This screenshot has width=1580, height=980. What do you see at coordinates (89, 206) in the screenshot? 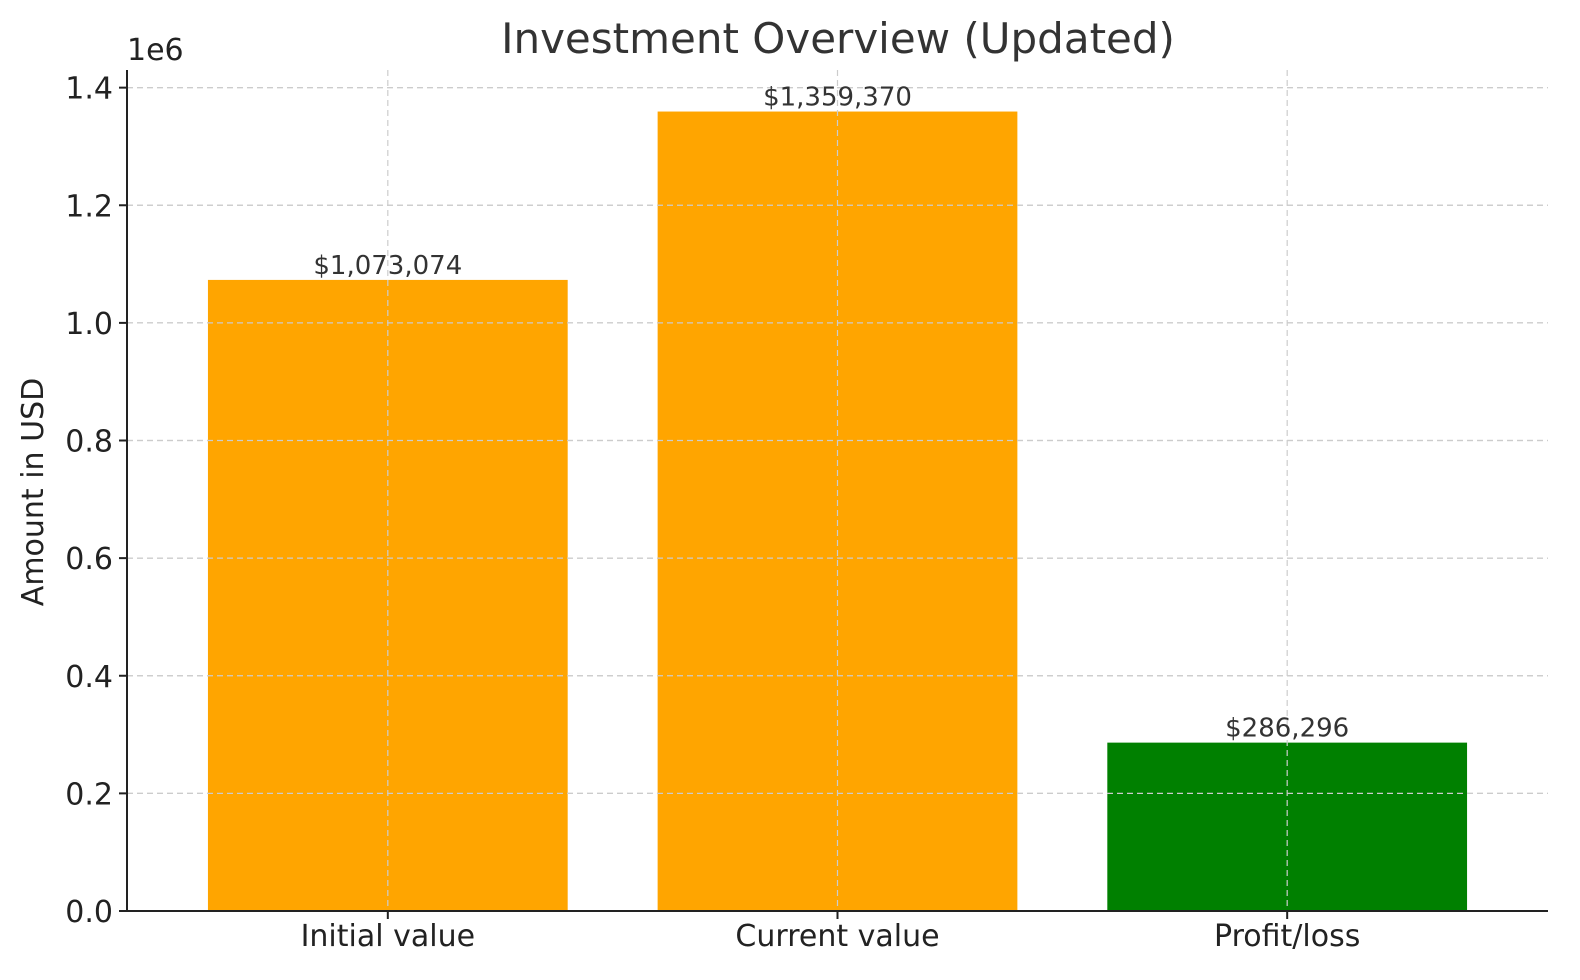
I see `y-tick-label: 1.2` at bounding box center [89, 206].